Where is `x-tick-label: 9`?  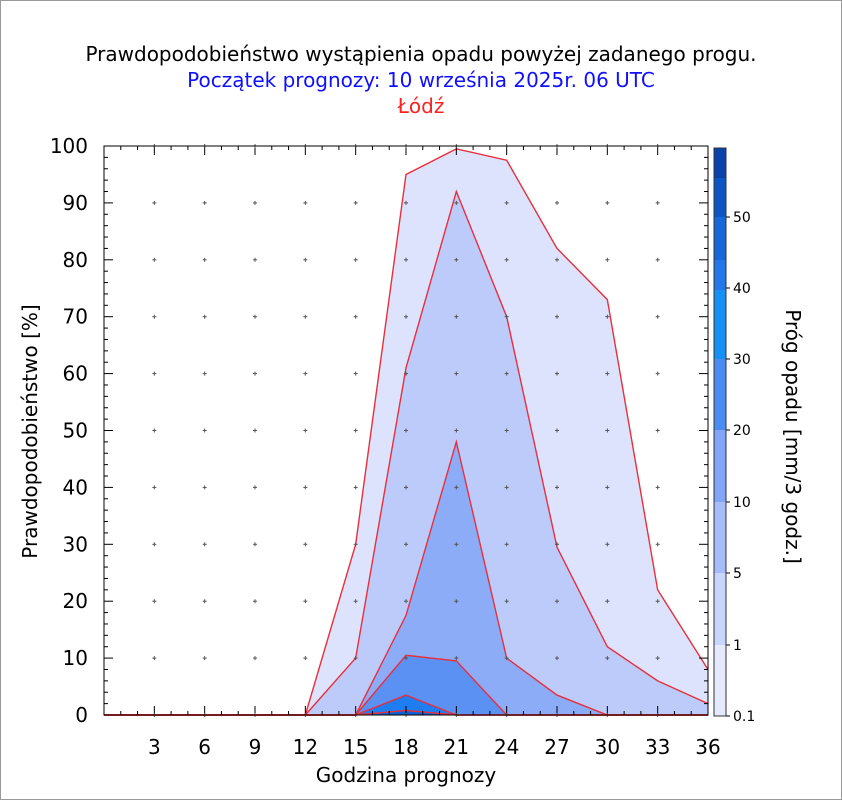 x-tick-label: 9 is located at coordinates (255, 747).